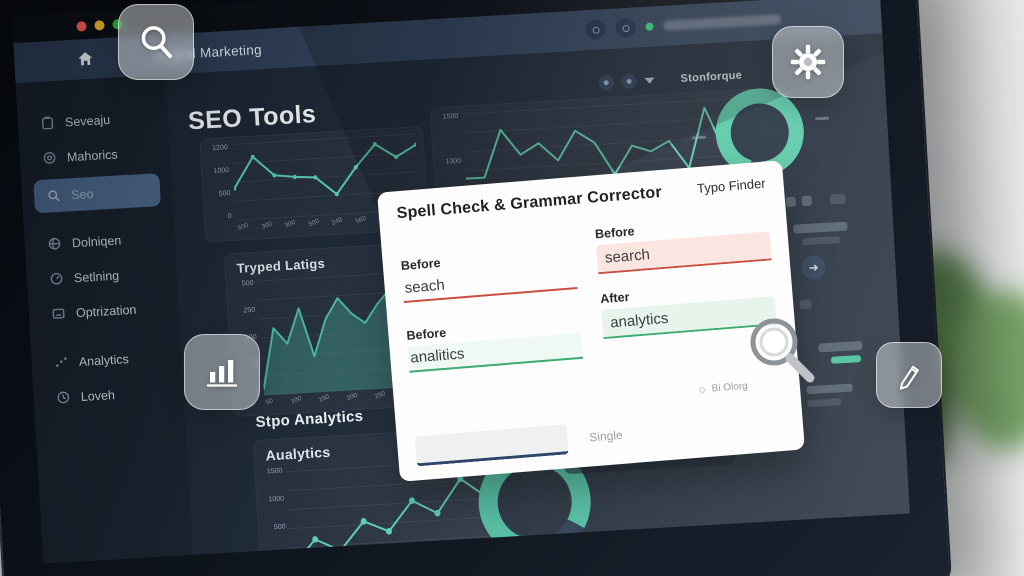 The image size is (1024, 576). Describe the element at coordinates (909, 377) in the screenshot. I see `pencil-icon` at that location.